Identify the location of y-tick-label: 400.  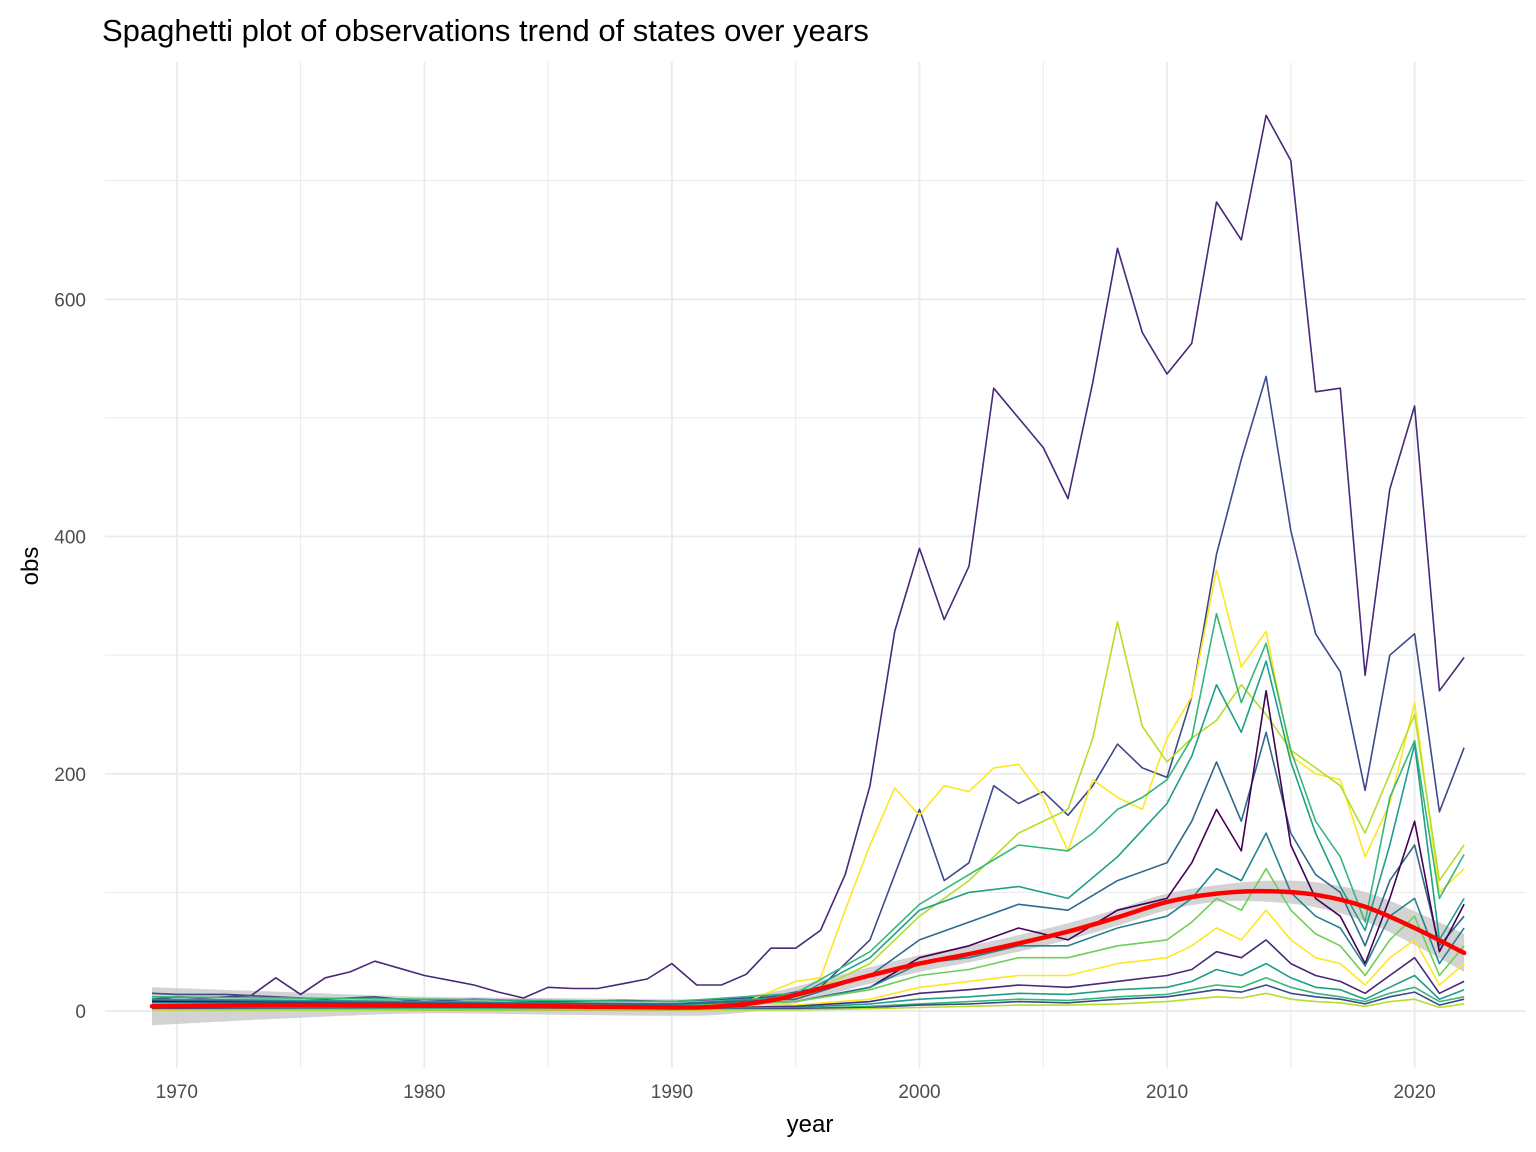
(70, 538).